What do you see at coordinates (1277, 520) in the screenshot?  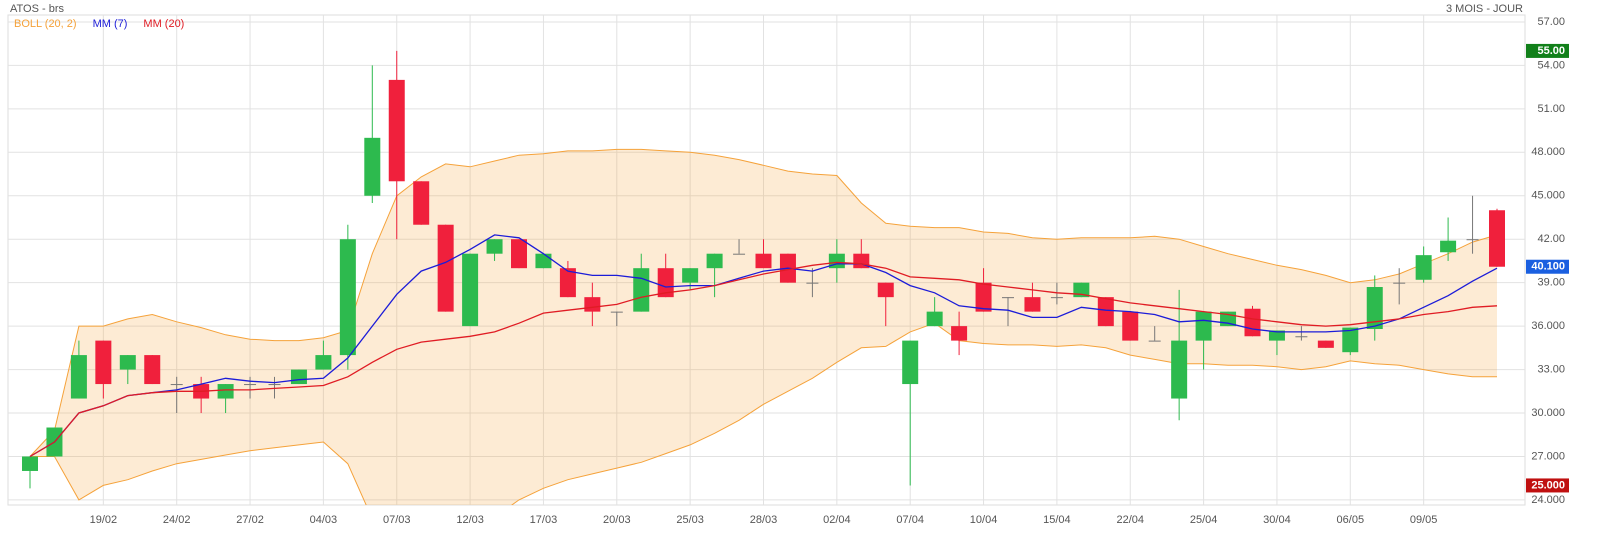 I see `x-tick-label: 30/04` at bounding box center [1277, 520].